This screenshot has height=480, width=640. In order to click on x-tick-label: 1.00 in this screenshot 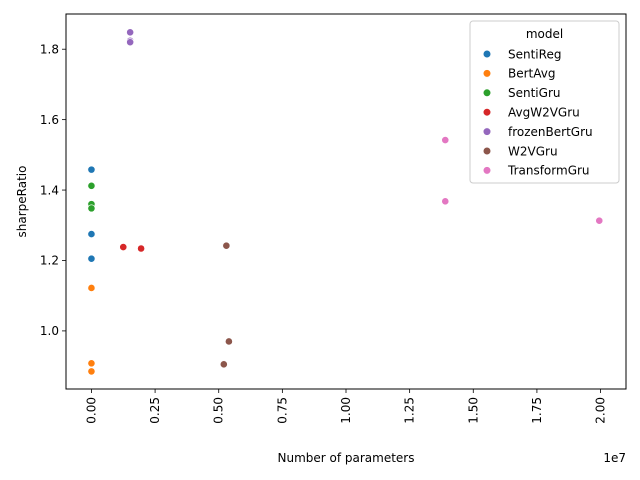, I will do `click(346, 410)`.